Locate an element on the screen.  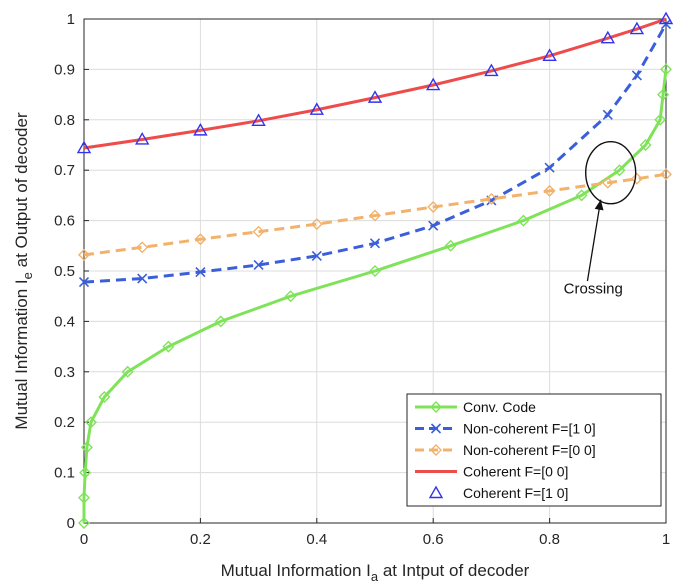
y-tick-label: 0 is located at coordinates (71, 523).